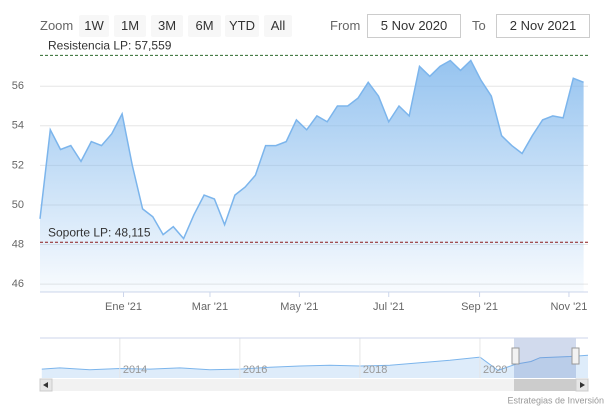 This screenshot has width=610, height=412. Describe the element at coordinates (278, 26) in the screenshot. I see `range-button: All` at that location.